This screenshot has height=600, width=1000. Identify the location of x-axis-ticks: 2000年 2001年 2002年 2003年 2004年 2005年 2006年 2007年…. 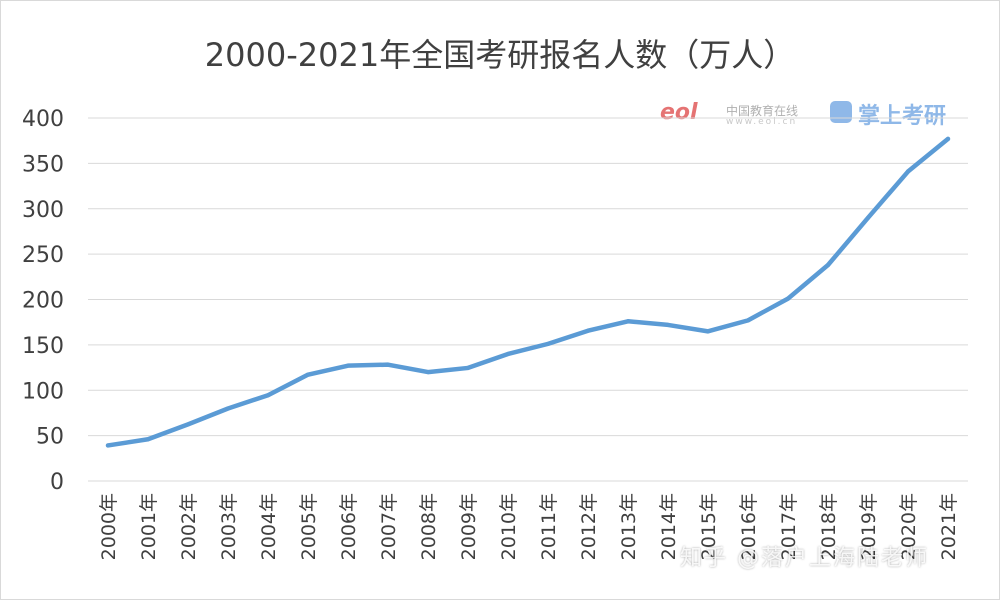
(529, 526).